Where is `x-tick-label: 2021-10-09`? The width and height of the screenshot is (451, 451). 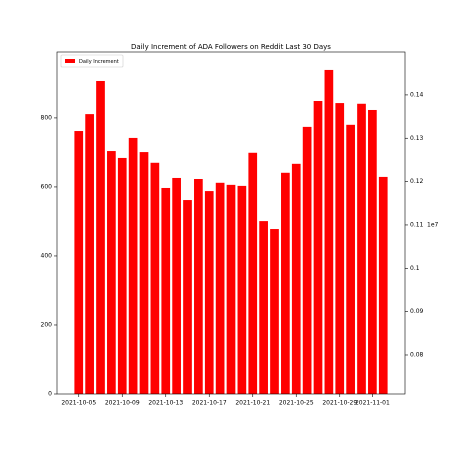
x-tick-label: 2021-10-09 is located at coordinates (122, 403).